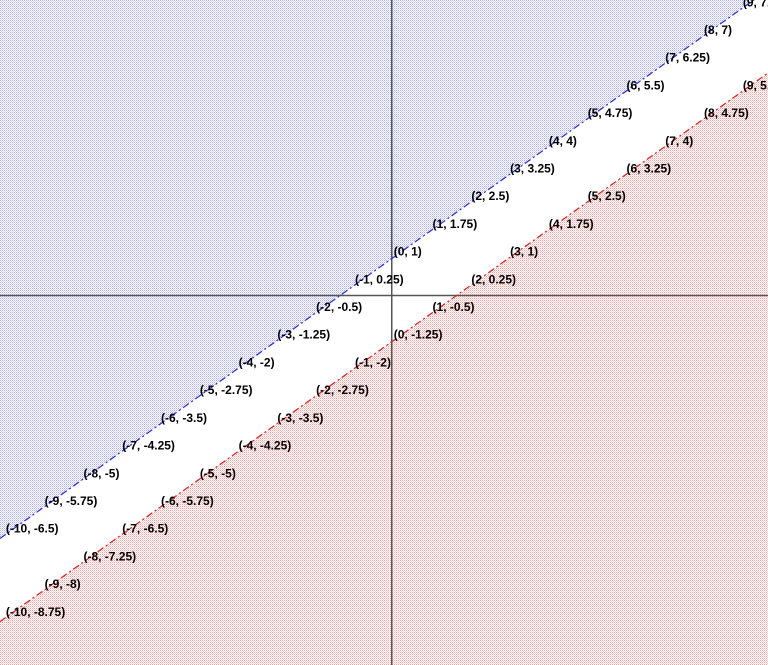 This screenshot has width=768, height=665. What do you see at coordinates (755, 85) in the screenshot?
I see `red-point-label-19: (9, 5.` at bounding box center [755, 85].